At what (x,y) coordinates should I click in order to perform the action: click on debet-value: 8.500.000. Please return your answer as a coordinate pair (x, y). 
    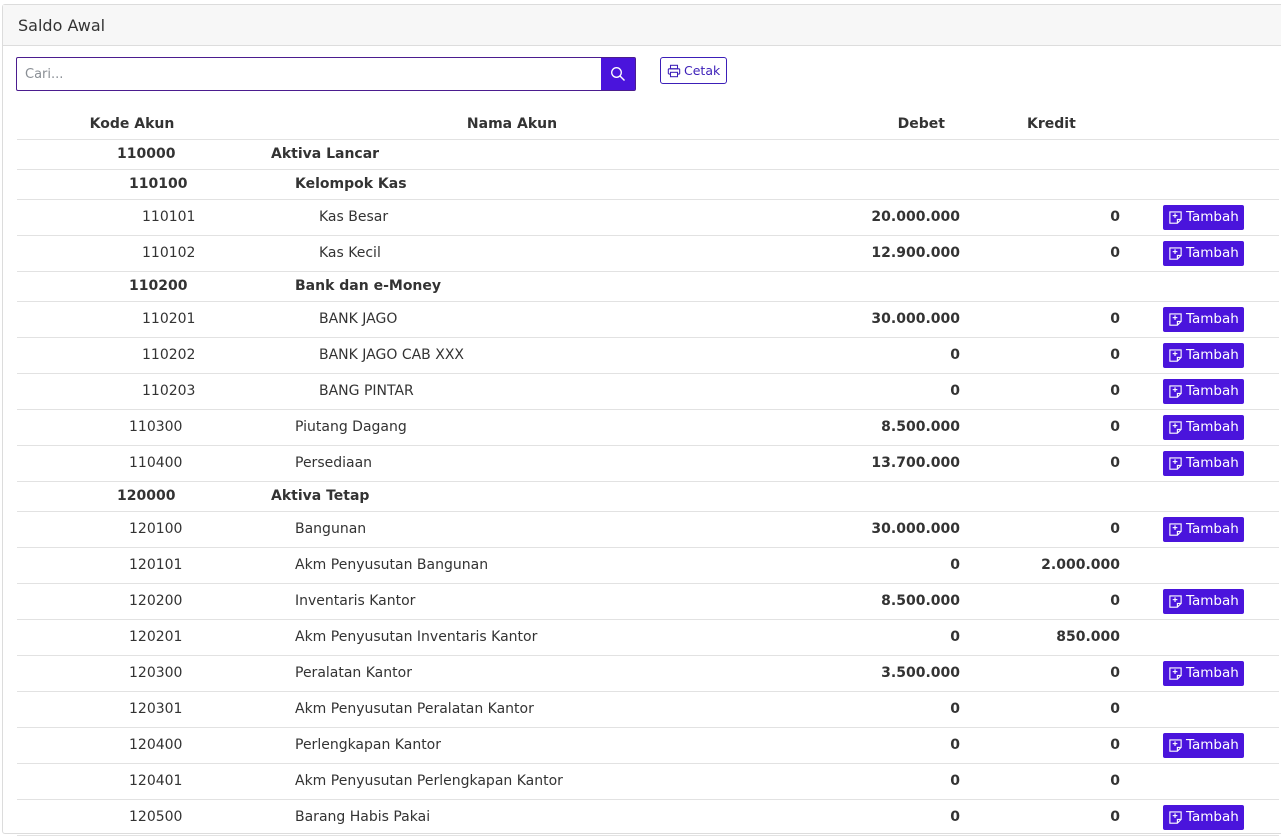
    Looking at the image, I should click on (920, 427).